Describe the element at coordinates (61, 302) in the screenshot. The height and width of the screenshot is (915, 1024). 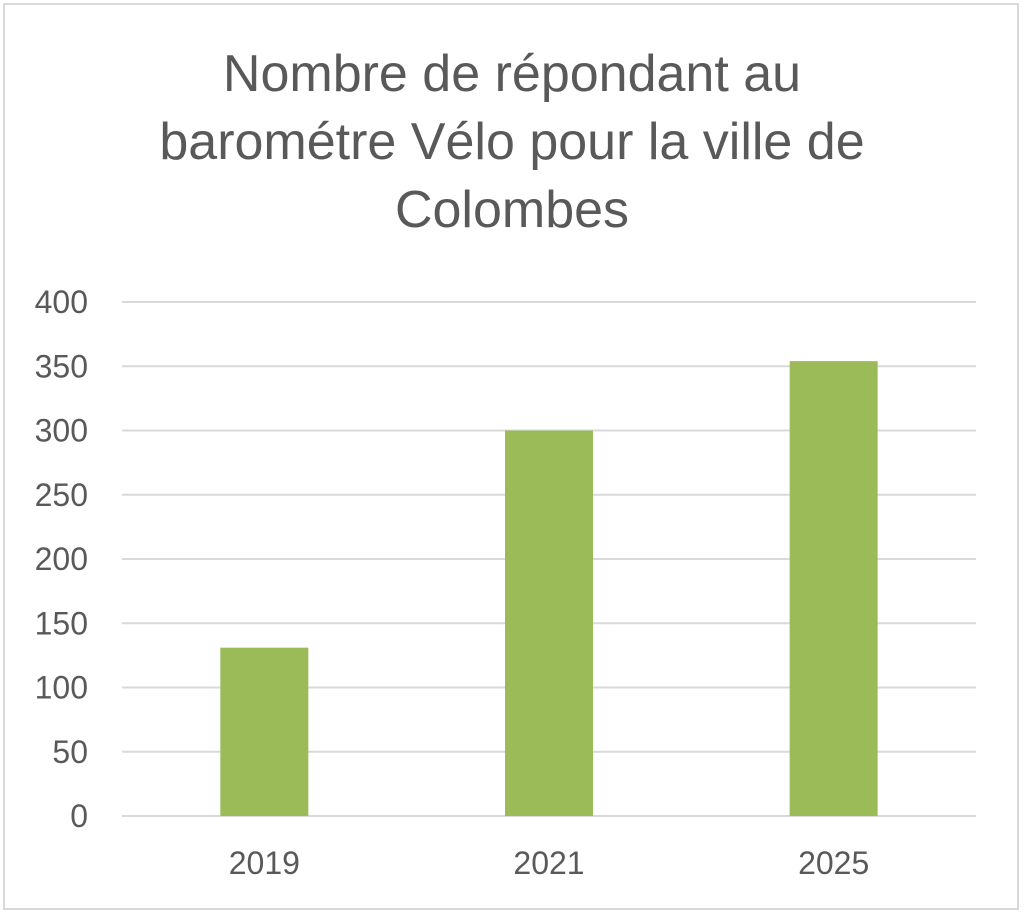
I see `y-tick-label: 400` at that location.